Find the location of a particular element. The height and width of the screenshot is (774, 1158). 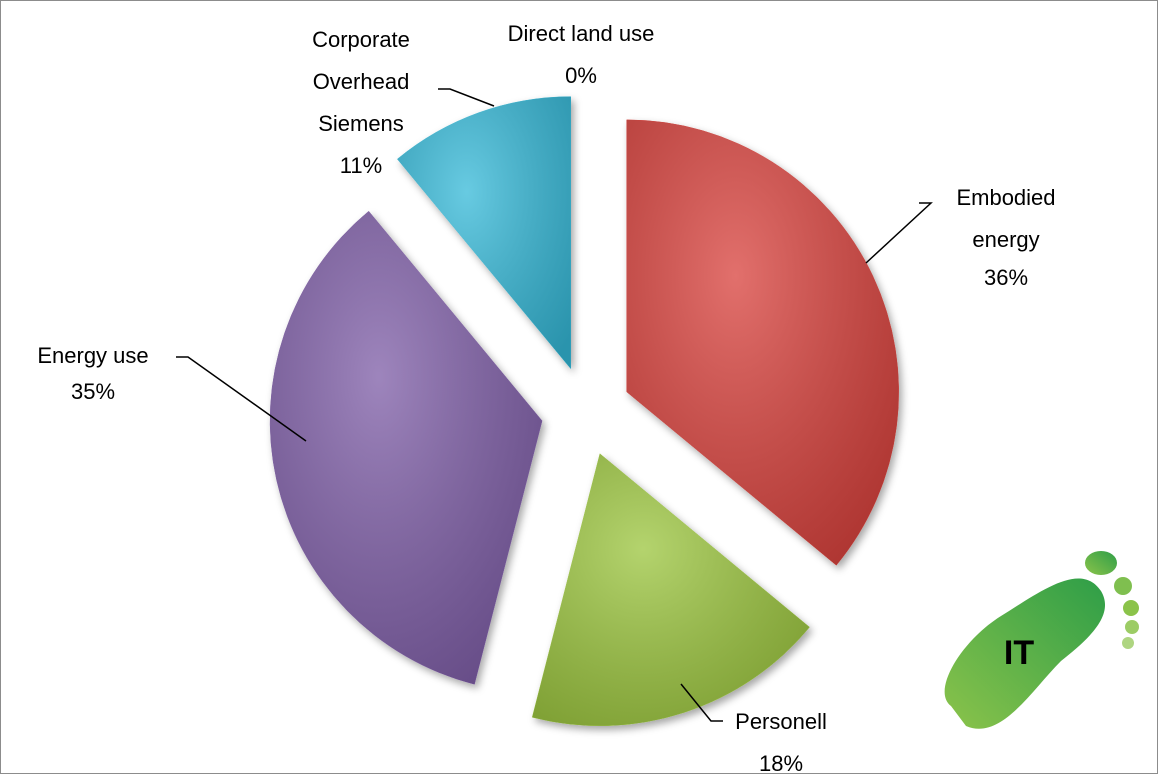

value-label: 11% is located at coordinates (361, 165).